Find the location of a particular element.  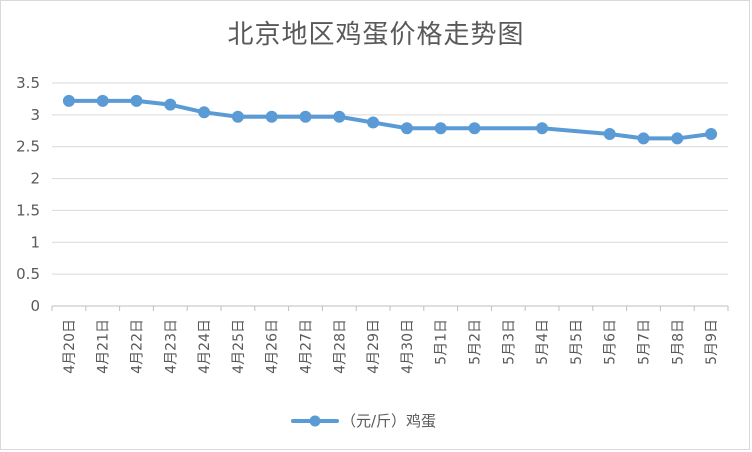

x-tick-label: 4月22日 is located at coordinates (138, 346).